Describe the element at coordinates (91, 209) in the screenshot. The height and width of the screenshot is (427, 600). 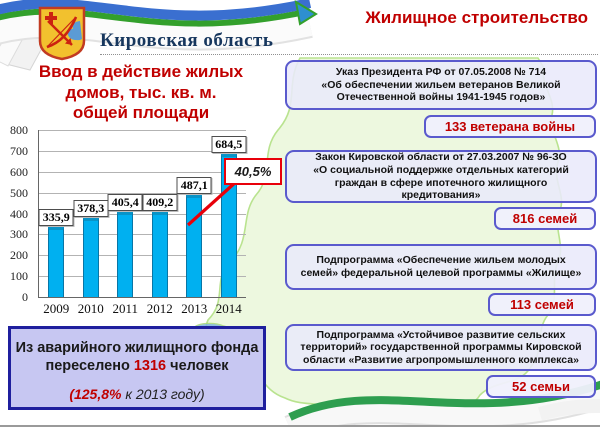
I see `bar-value-label: 378,3` at that location.